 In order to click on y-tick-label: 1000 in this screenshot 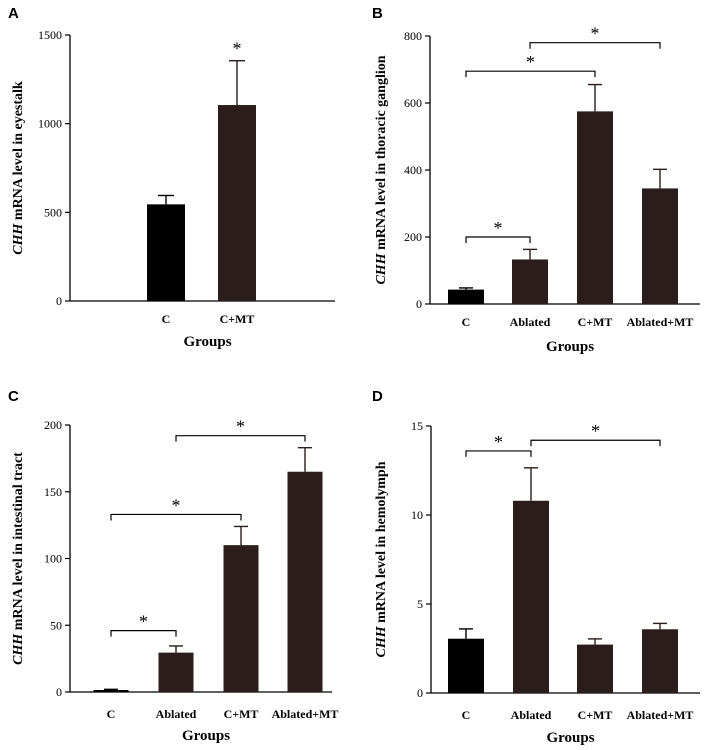, I will do `click(50, 124)`.